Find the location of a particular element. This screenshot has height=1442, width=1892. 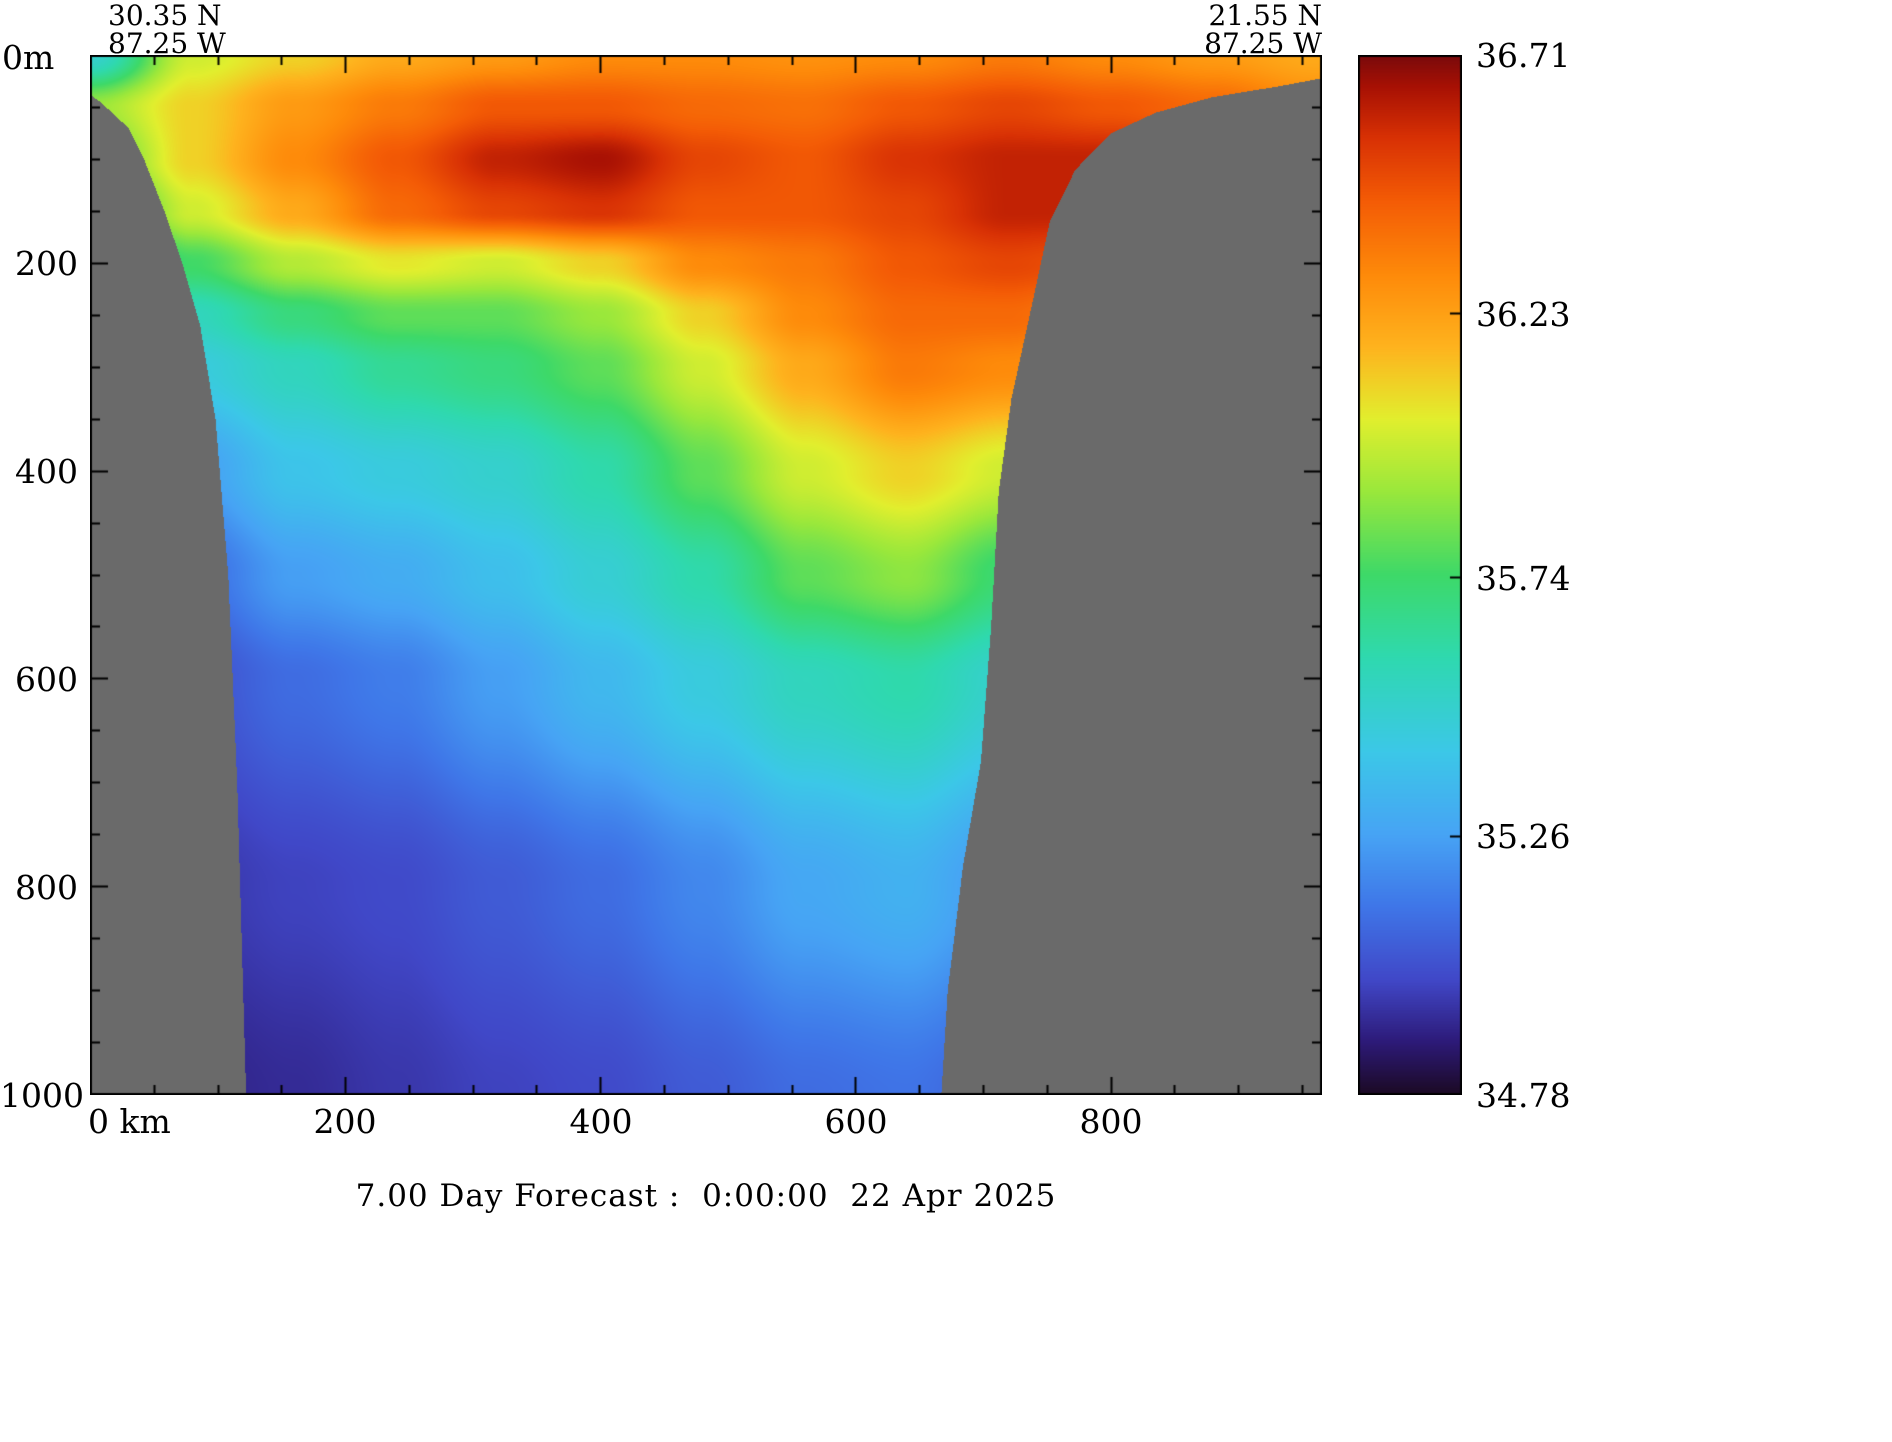

depth-tick-label: 200 is located at coordinates (46, 263).